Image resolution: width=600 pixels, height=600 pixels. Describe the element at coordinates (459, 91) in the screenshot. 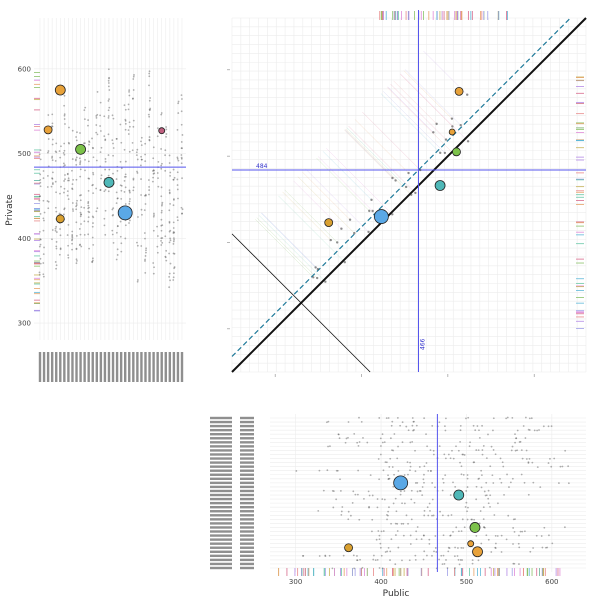

I see `main-highlight-point` at that location.